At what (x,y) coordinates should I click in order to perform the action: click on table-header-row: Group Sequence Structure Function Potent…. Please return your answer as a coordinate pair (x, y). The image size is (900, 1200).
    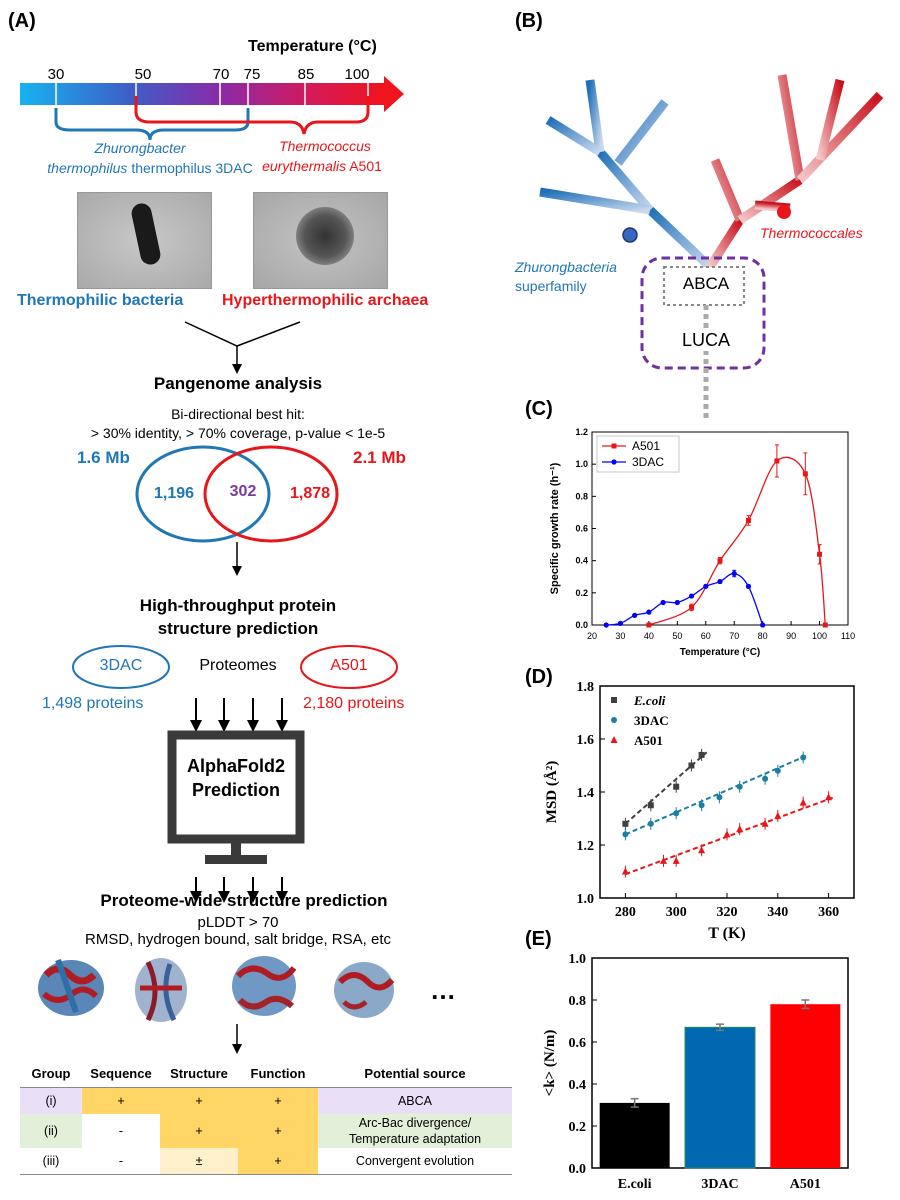
    Looking at the image, I should click on (266, 1073).